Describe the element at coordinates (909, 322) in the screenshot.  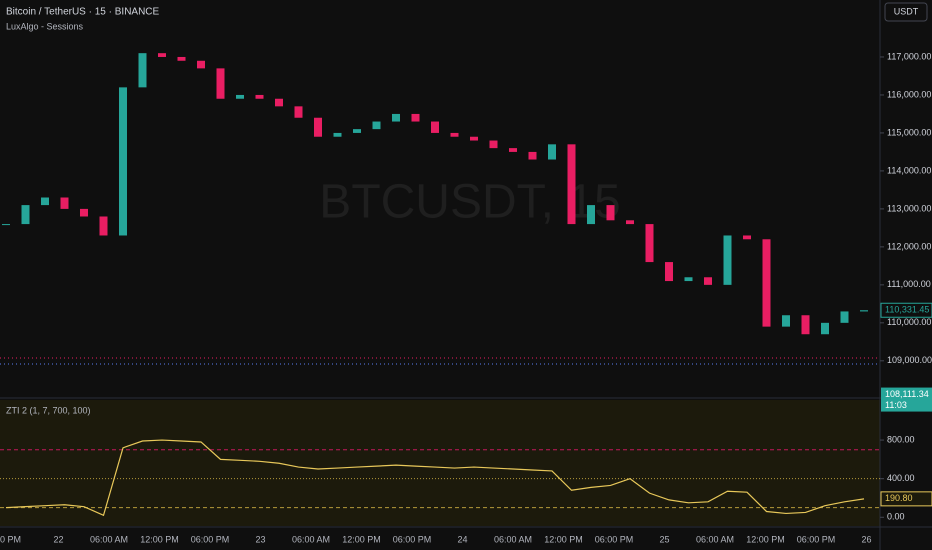
I see `y-tick-label: 110,000.00` at that location.